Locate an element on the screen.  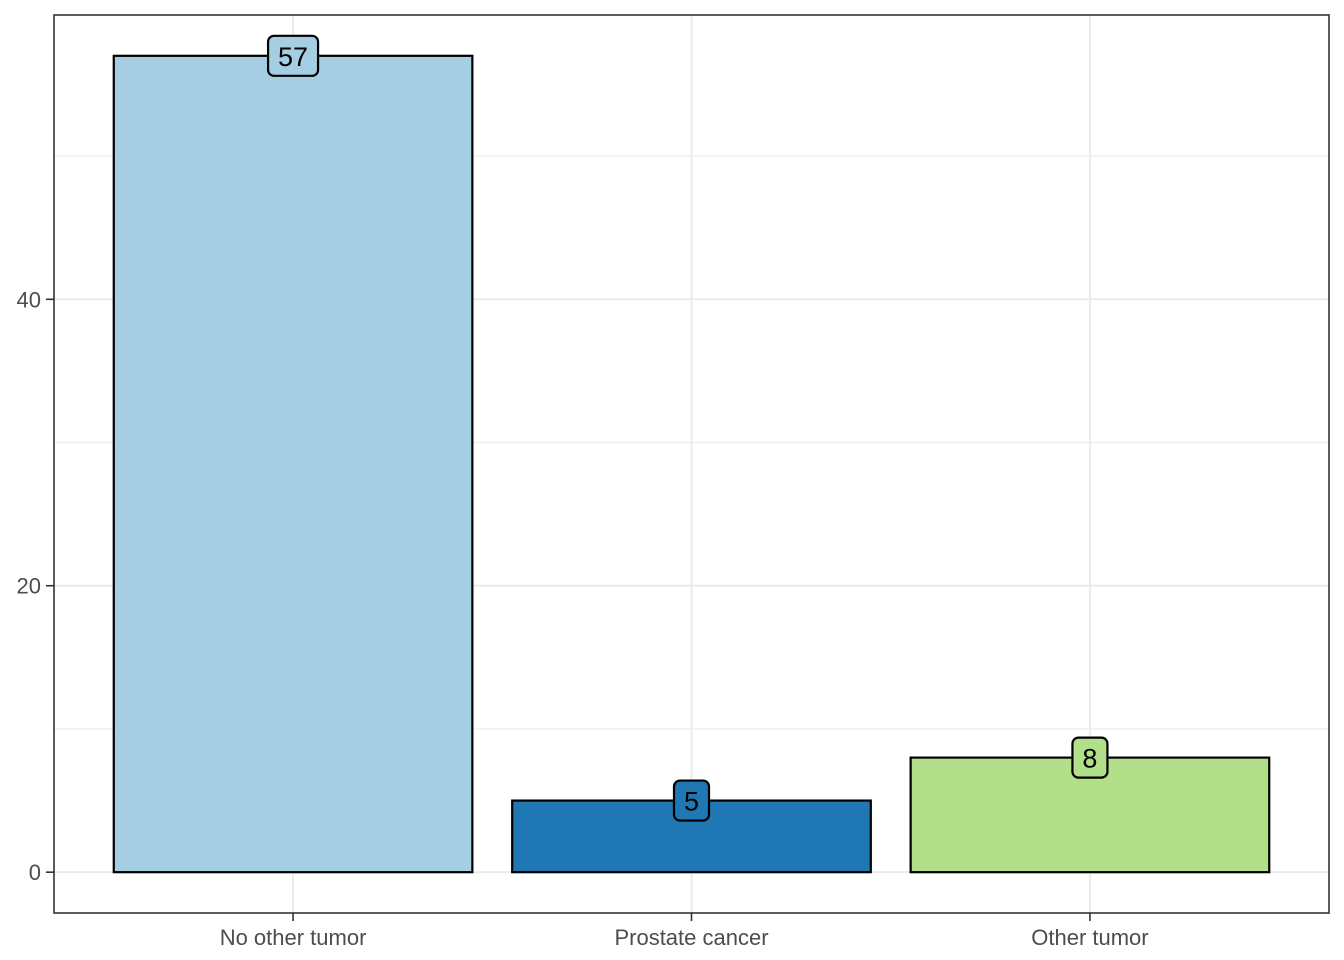
y-tick-label-1: 20 is located at coordinates (29, 586).